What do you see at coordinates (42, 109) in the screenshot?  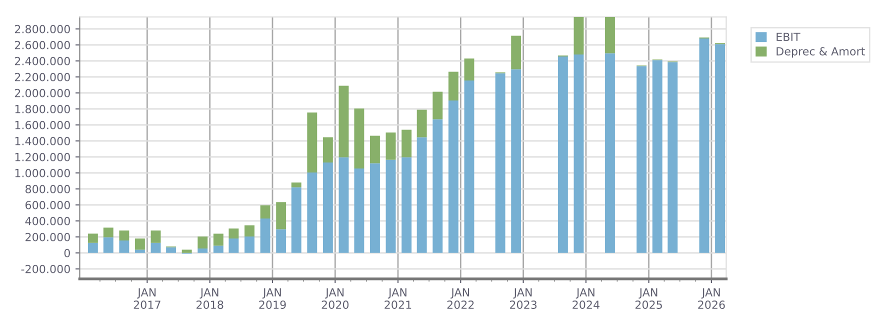 I see `y-tick-label: 1.800.000` at bounding box center [42, 109].